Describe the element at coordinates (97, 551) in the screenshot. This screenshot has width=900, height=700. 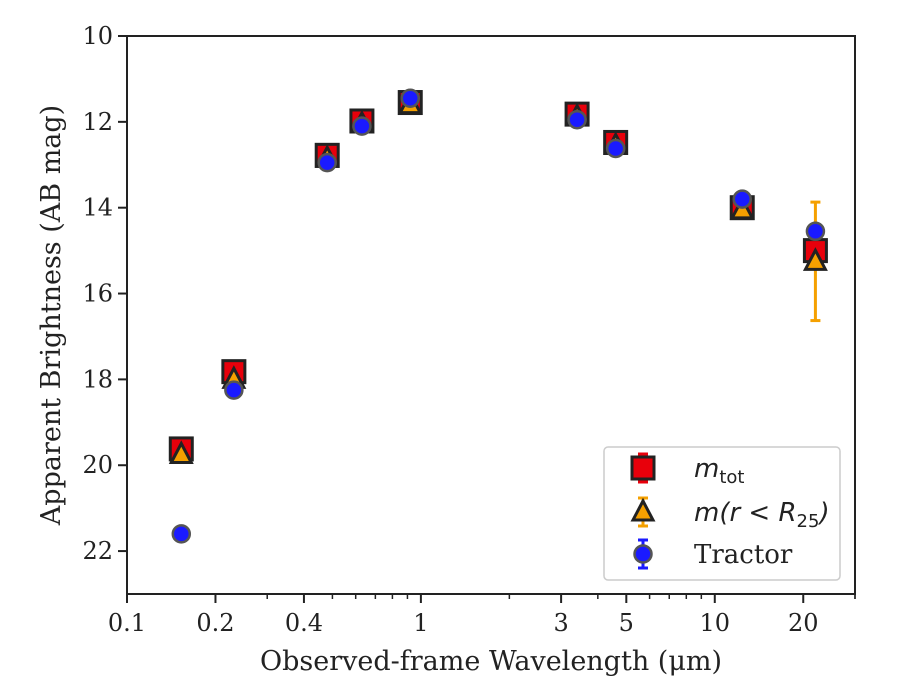
I see `y-tick-label: 22` at that location.